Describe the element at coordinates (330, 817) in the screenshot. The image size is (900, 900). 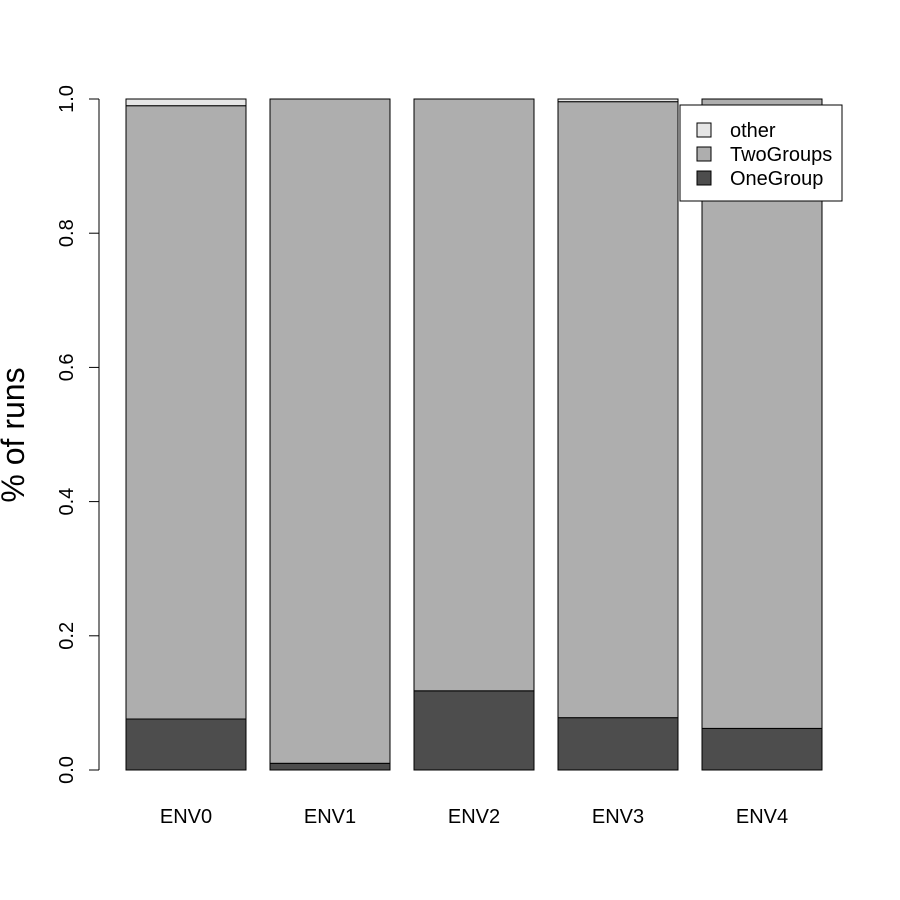
I see `x-tick-label: ENV1` at that location.